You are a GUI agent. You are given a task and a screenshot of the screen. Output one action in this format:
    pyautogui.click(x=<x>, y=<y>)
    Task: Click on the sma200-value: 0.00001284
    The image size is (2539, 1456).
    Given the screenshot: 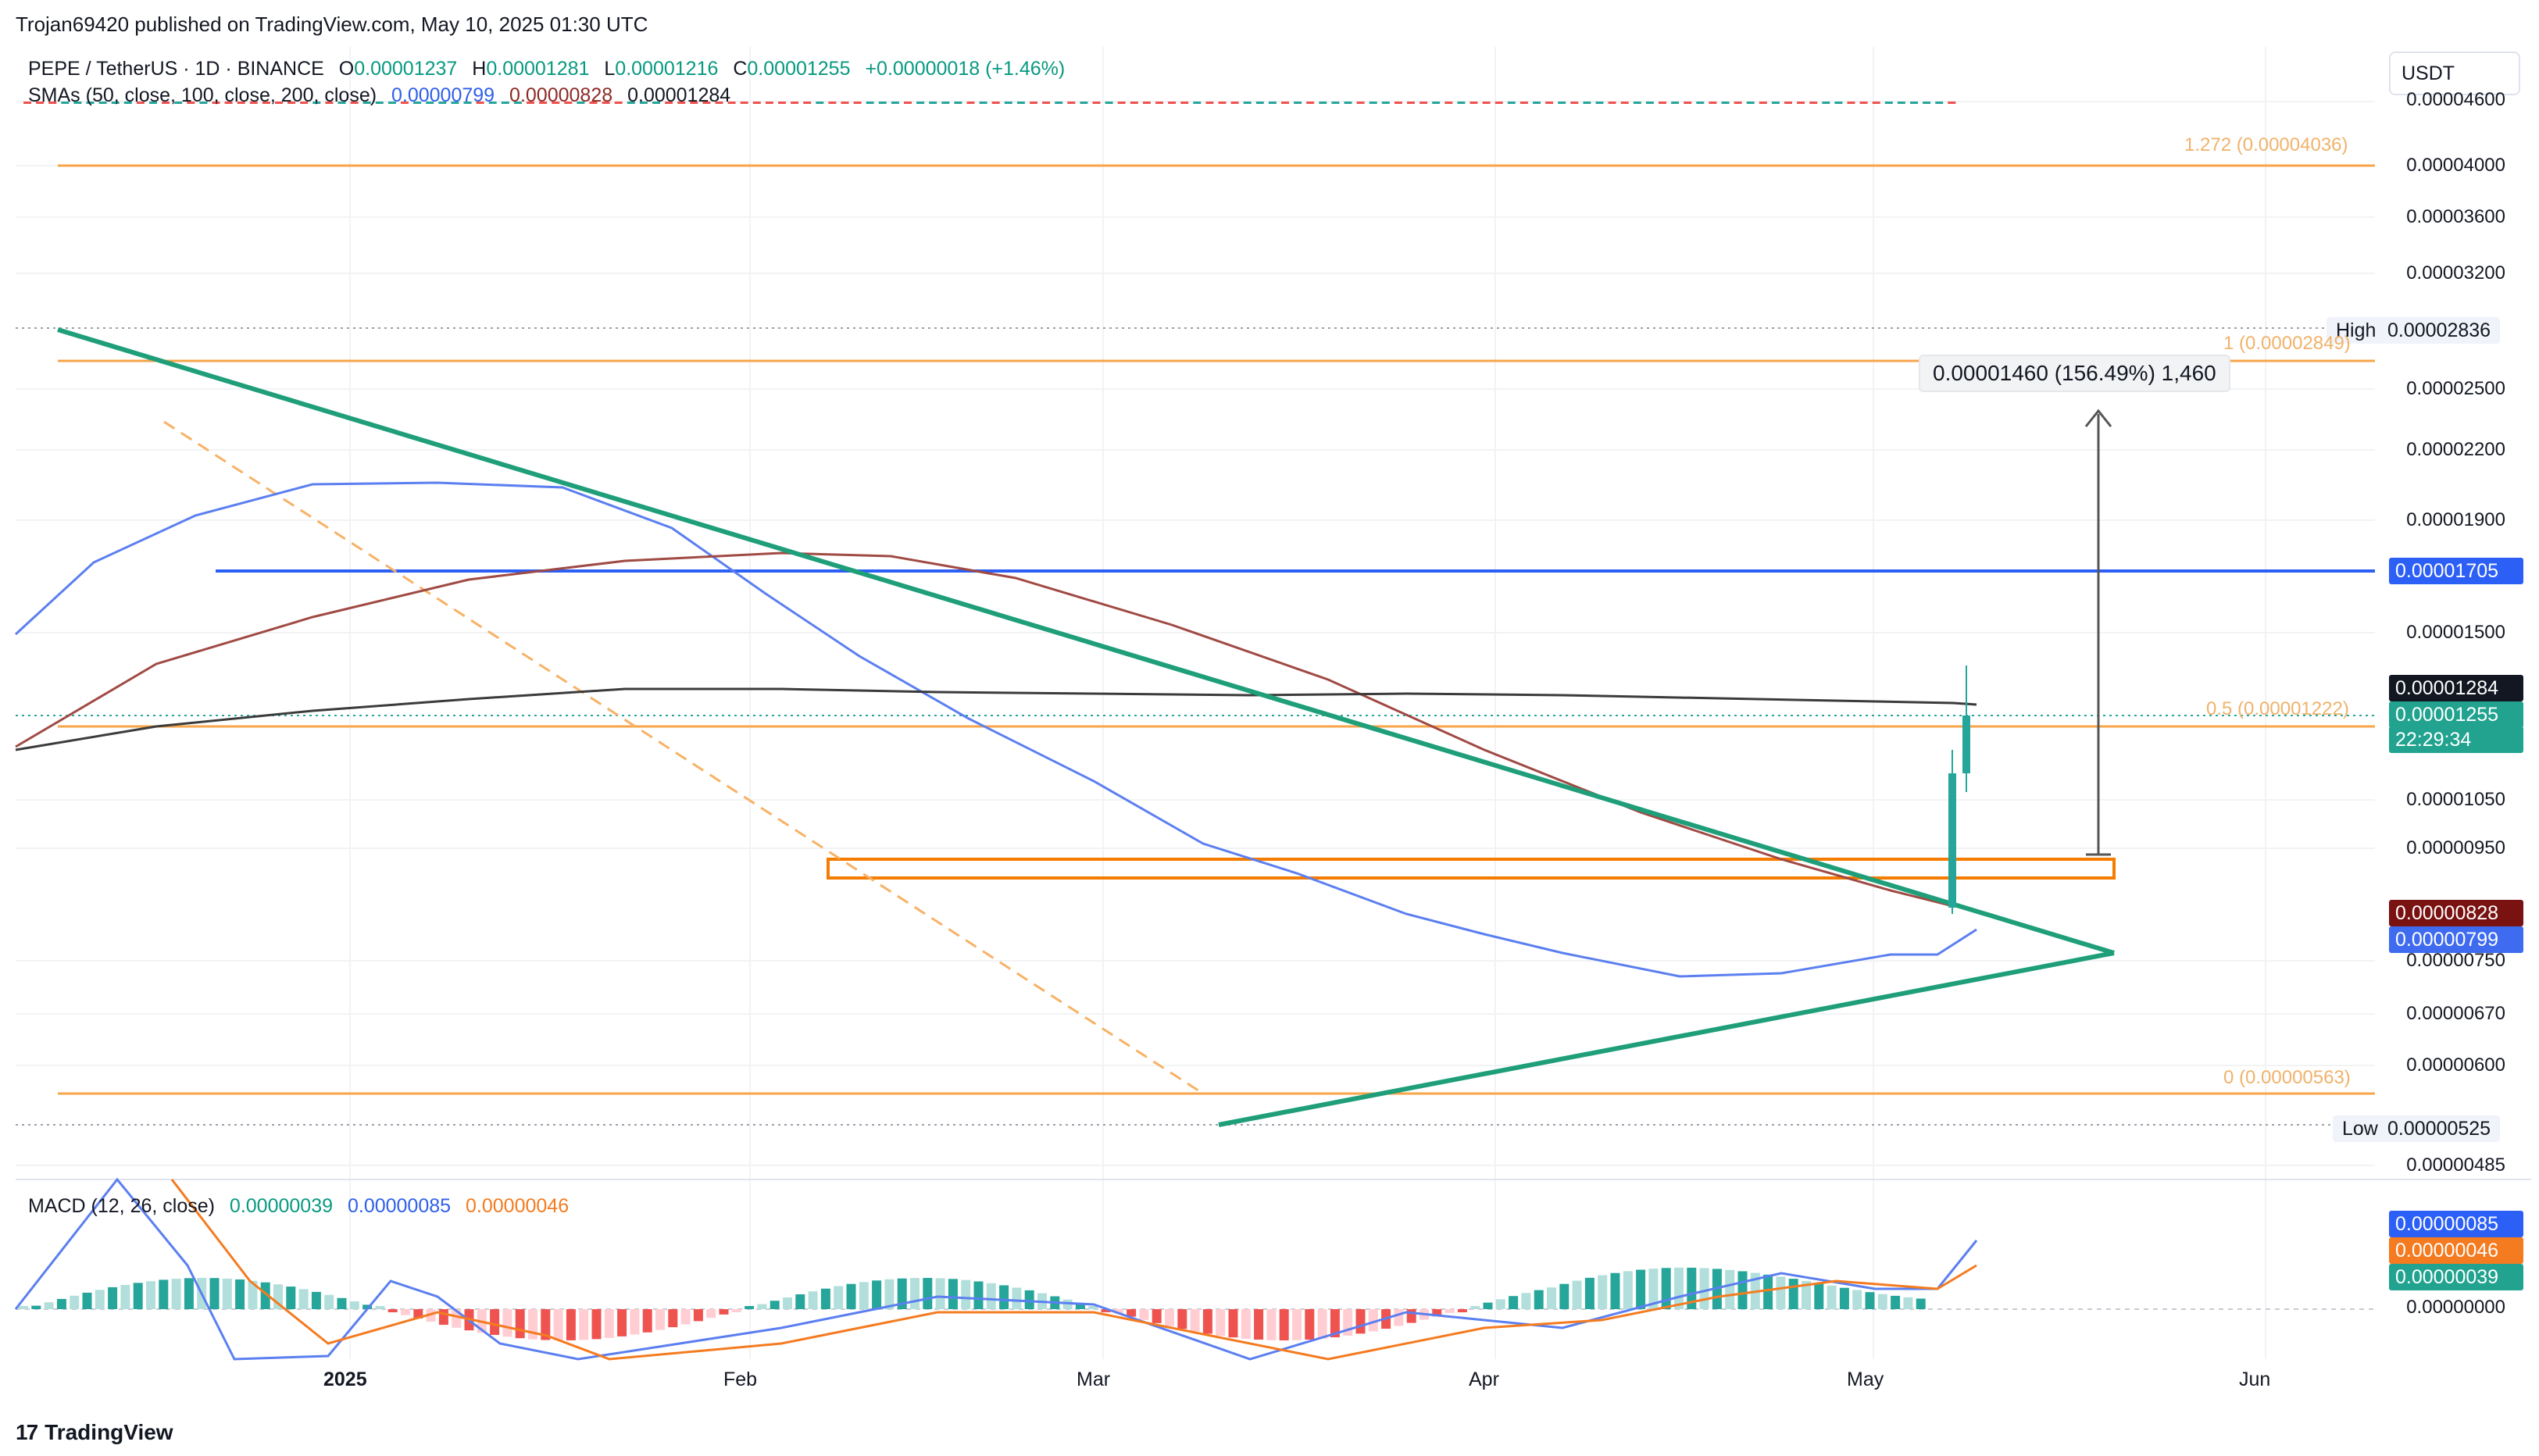 What is the action you would take?
    pyautogui.click(x=679, y=95)
    